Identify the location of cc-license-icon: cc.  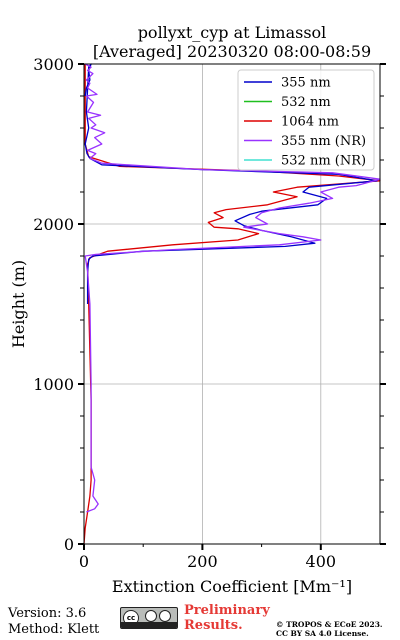
(149, 618).